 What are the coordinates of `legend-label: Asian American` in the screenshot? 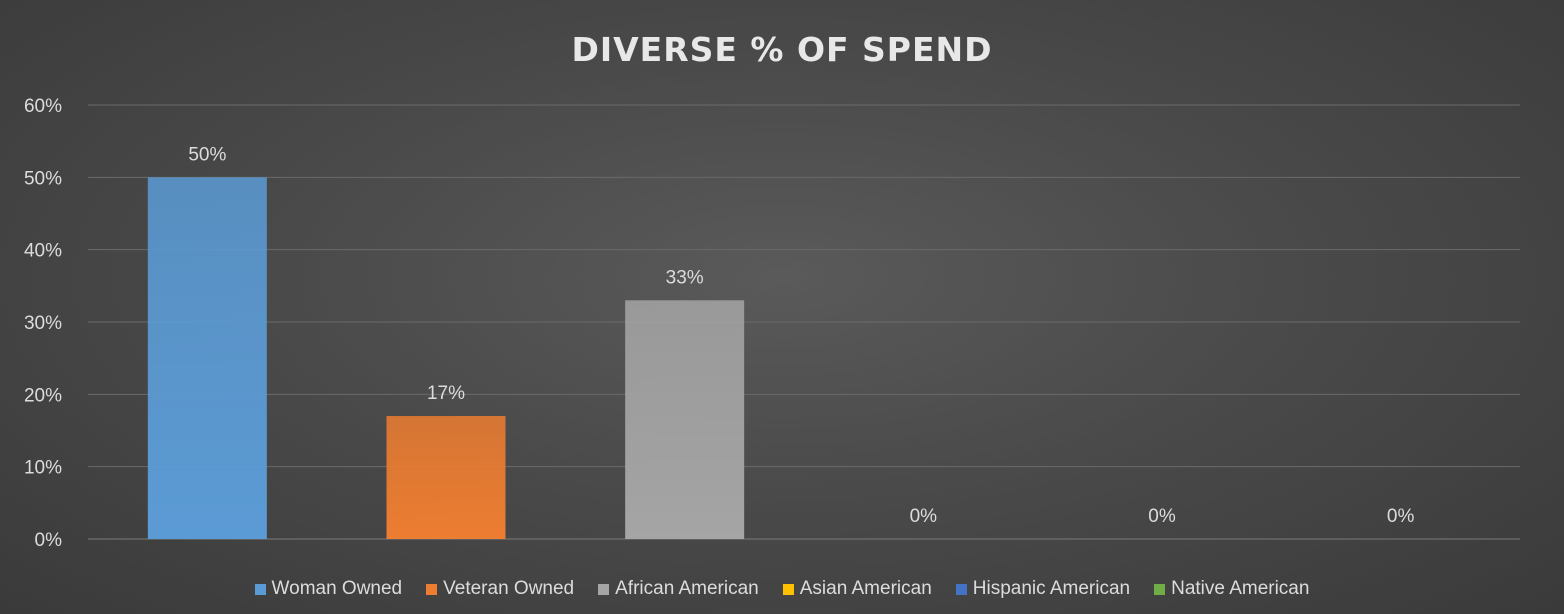 It's located at (865, 588).